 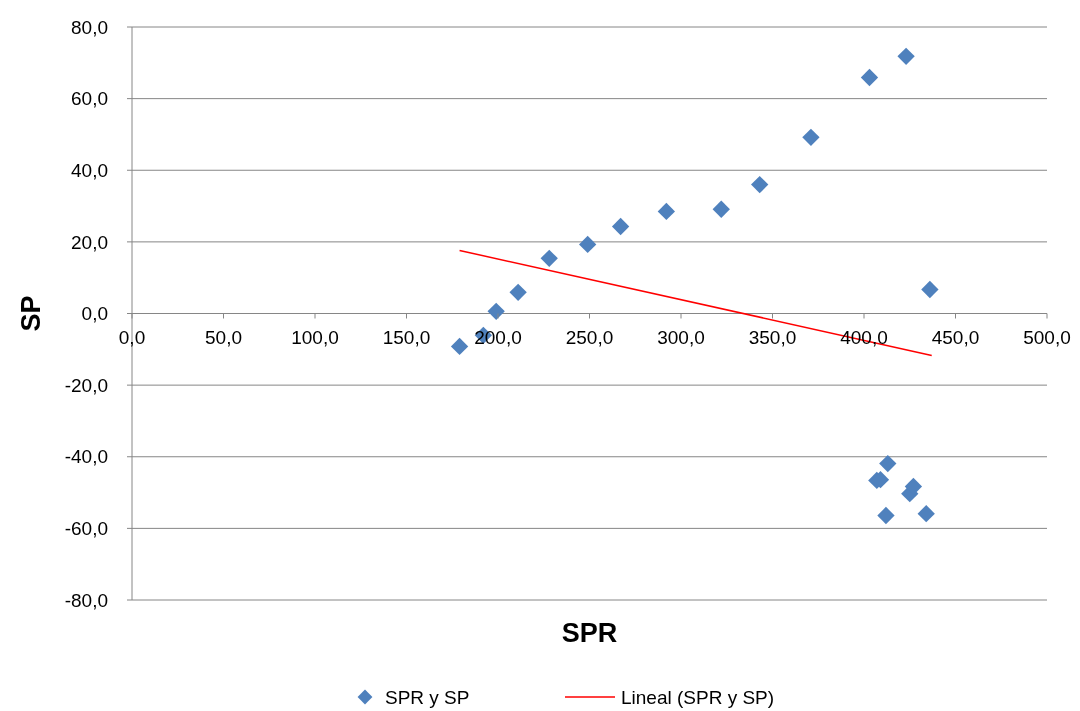 What do you see at coordinates (589, 337) in the screenshot?
I see `x-tick-label: 250,0` at bounding box center [589, 337].